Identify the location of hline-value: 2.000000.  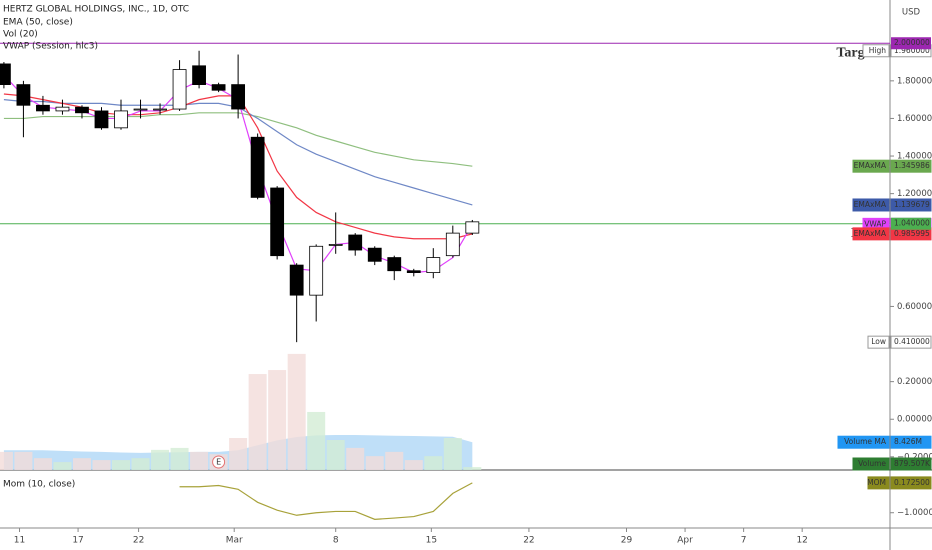
(912, 42).